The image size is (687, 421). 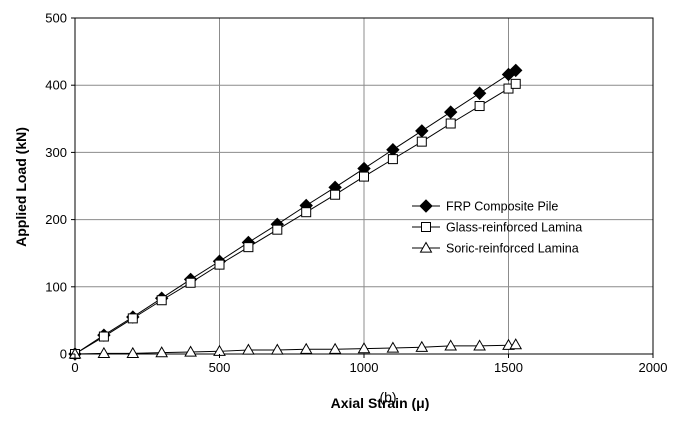 I want to click on y-axis-title: Applied Load (kN), so click(x=21, y=187).